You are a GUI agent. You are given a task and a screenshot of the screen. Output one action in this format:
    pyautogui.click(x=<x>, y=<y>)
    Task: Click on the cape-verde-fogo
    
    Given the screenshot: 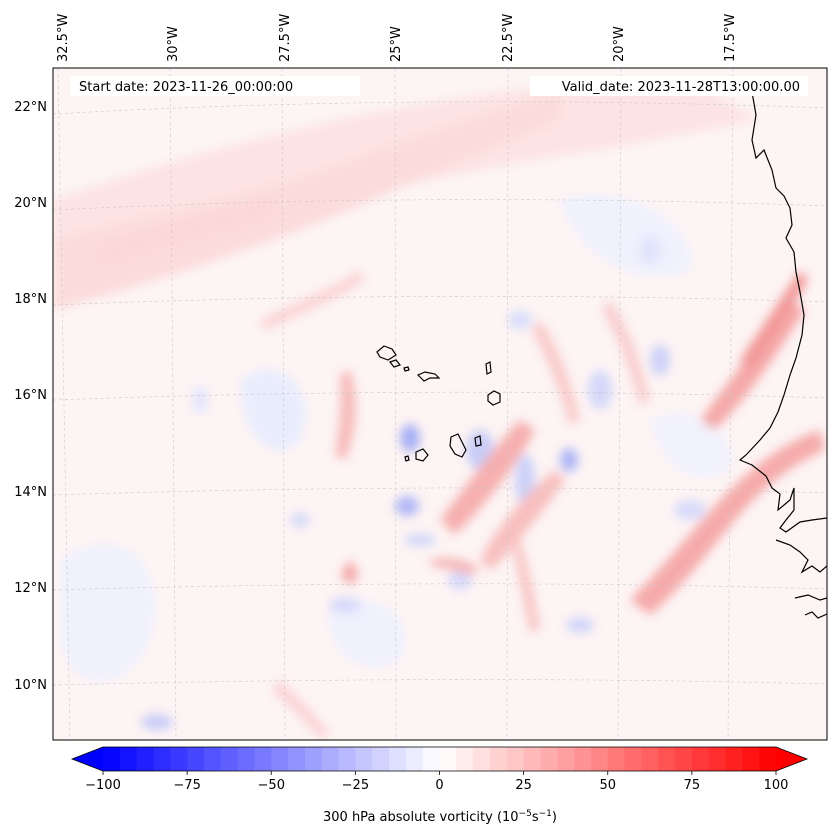 What is the action you would take?
    pyautogui.click(x=422, y=455)
    